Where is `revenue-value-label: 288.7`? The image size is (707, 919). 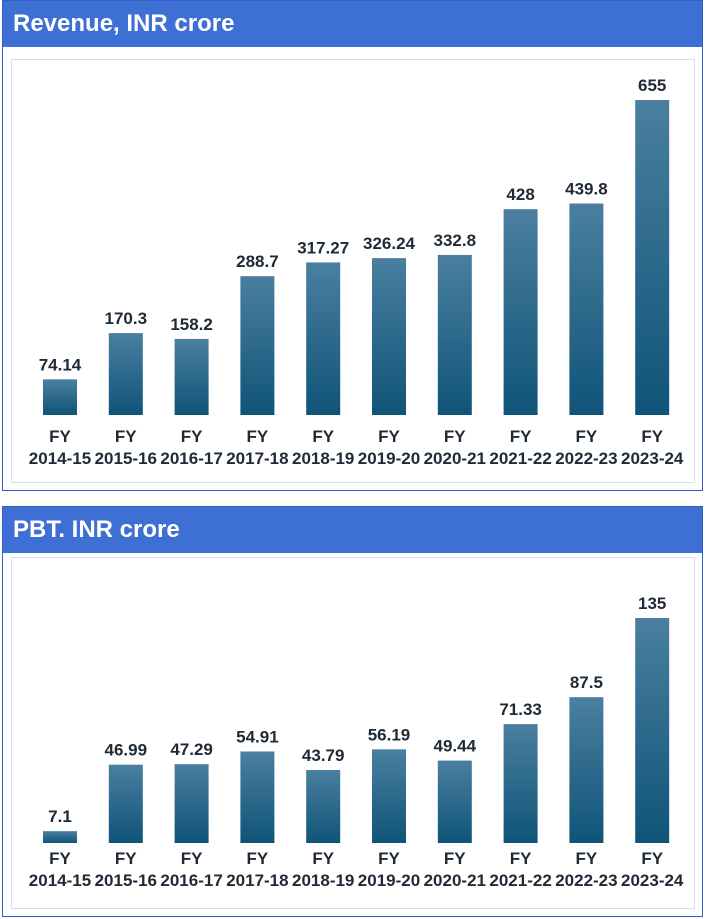 revenue-value-label: 288.7 is located at coordinates (257, 261).